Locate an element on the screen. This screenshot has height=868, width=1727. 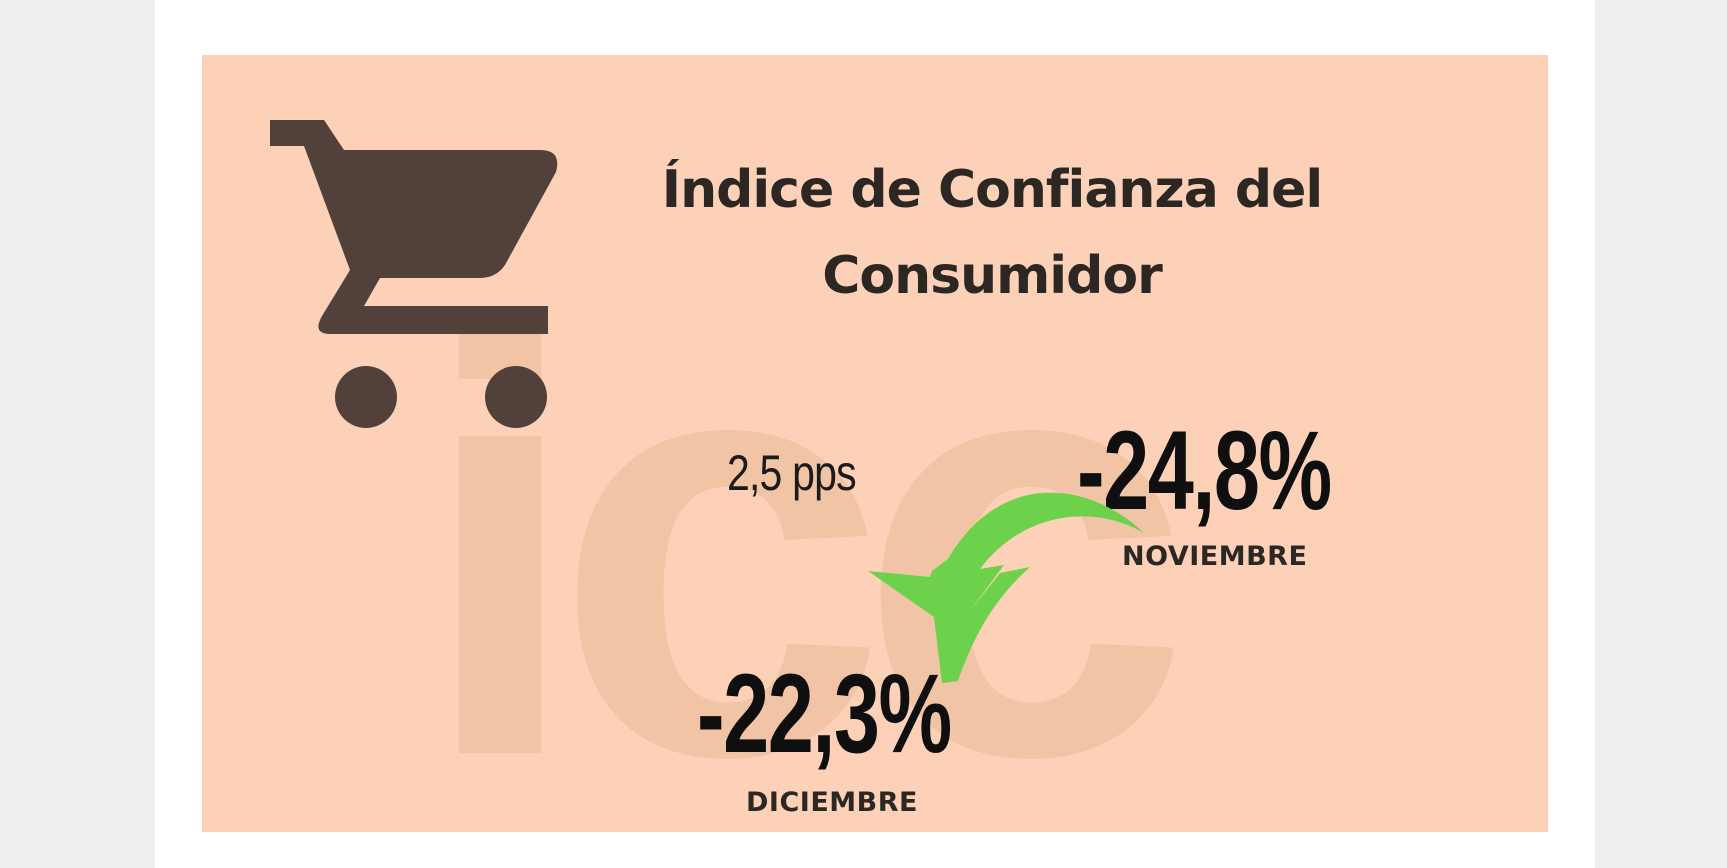
curved-down-arrow-icon is located at coordinates (1006, 587).